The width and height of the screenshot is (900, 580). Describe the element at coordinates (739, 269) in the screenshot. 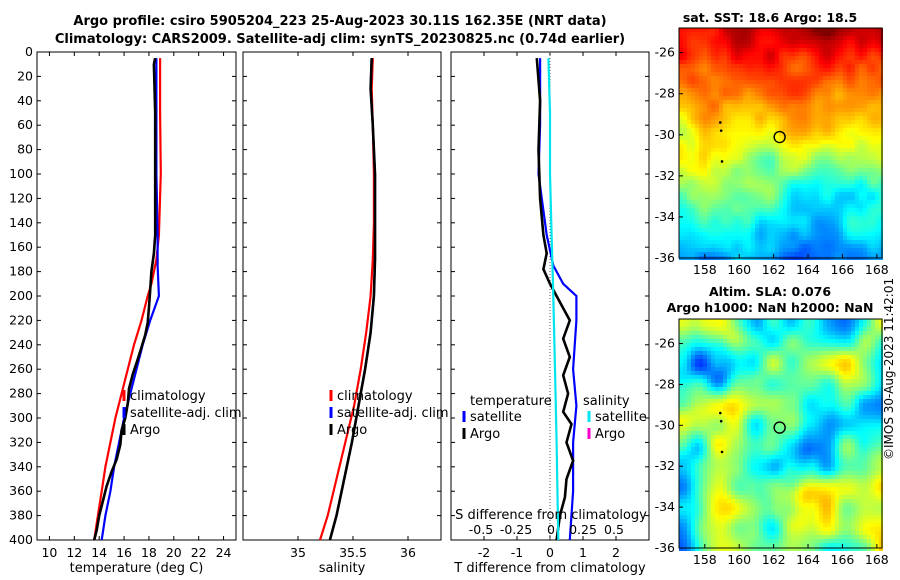

I see `x-tick-label: 160` at that location.